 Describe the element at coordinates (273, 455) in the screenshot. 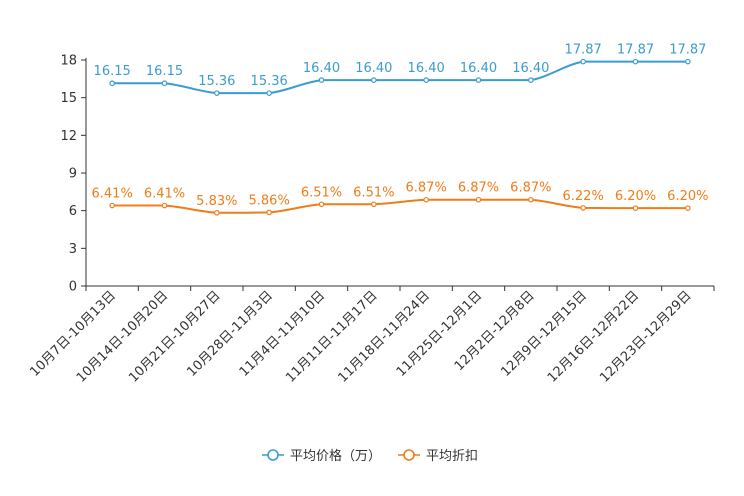

I see `legend-price-marker` at that location.